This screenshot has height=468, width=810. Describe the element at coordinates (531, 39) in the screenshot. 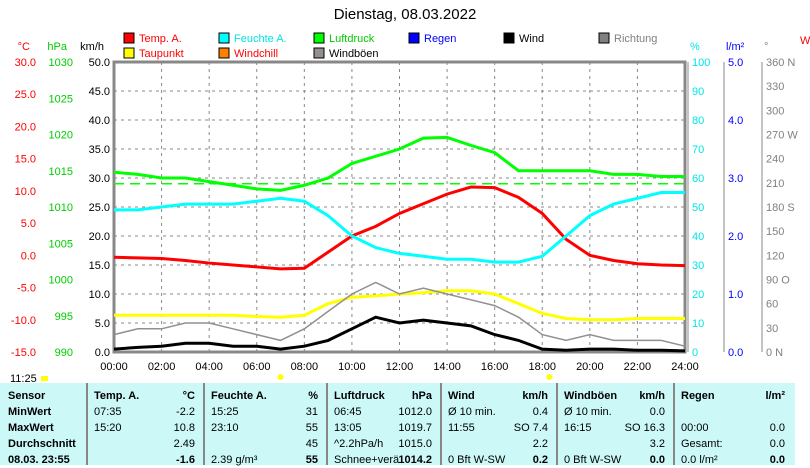

I see `legend-label: Wind` at that location.